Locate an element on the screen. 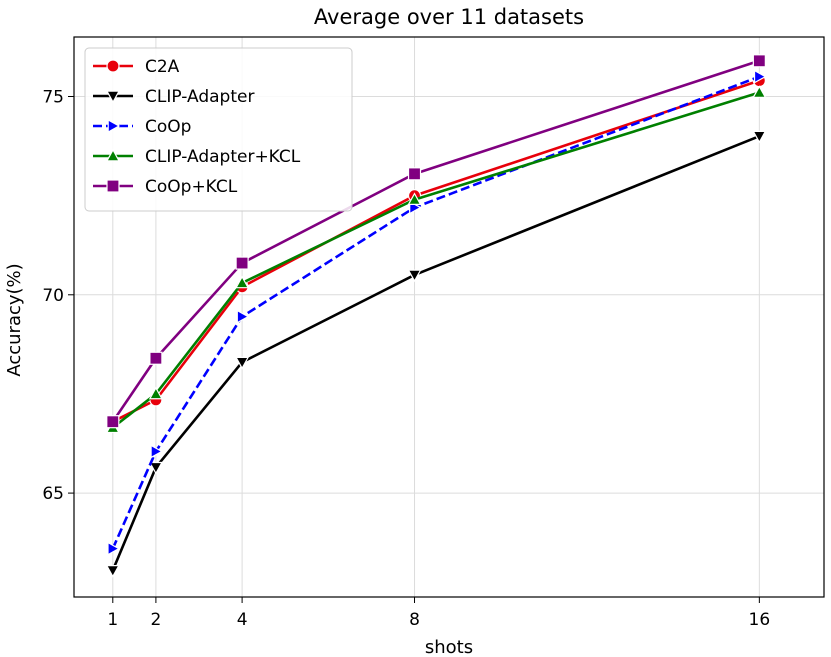 The image size is (831, 657). legend-label: CLIP-Adapter+KCL is located at coordinates (223, 157).